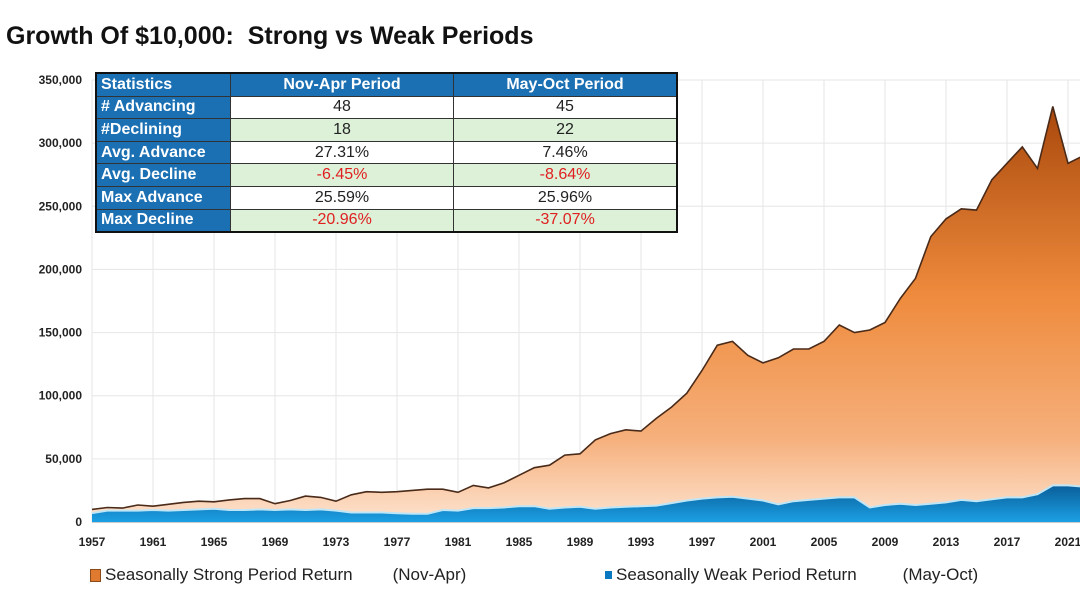 This screenshot has height=602, width=1080. I want to click on y-tick-label: 150,000, so click(61, 333).